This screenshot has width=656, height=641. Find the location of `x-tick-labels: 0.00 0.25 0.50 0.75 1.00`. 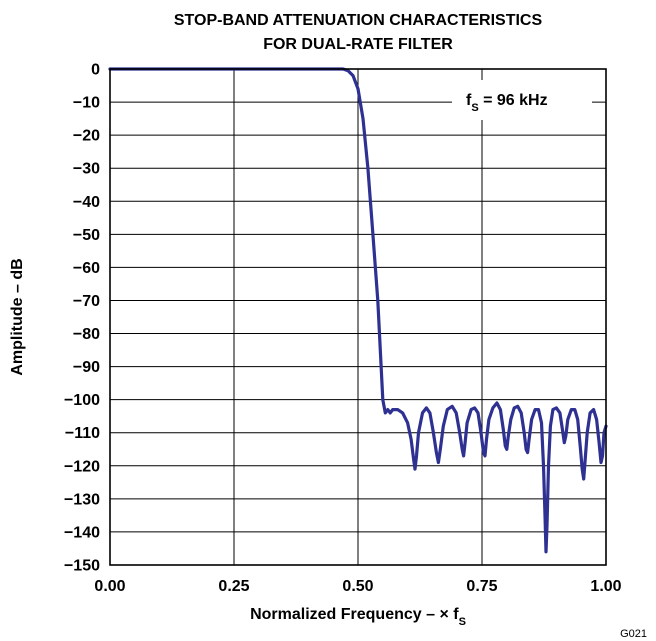

x-tick-labels: 0.00 0.25 0.50 0.75 1.00 is located at coordinates (357, 586).